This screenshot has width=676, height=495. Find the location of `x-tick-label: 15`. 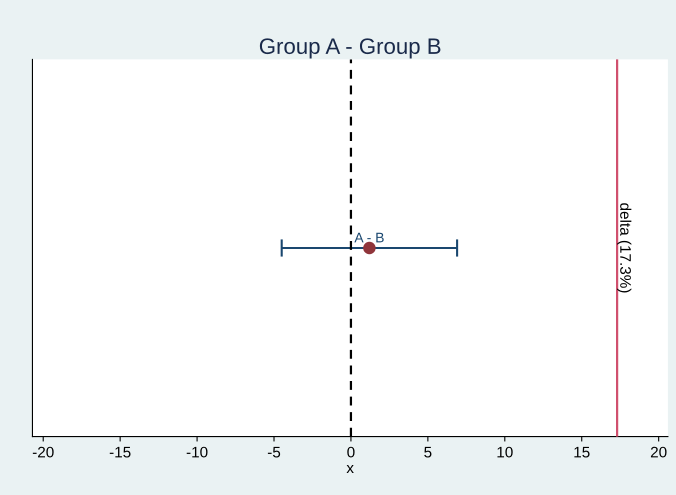

x-tick-label: 15 is located at coordinates (582, 452).